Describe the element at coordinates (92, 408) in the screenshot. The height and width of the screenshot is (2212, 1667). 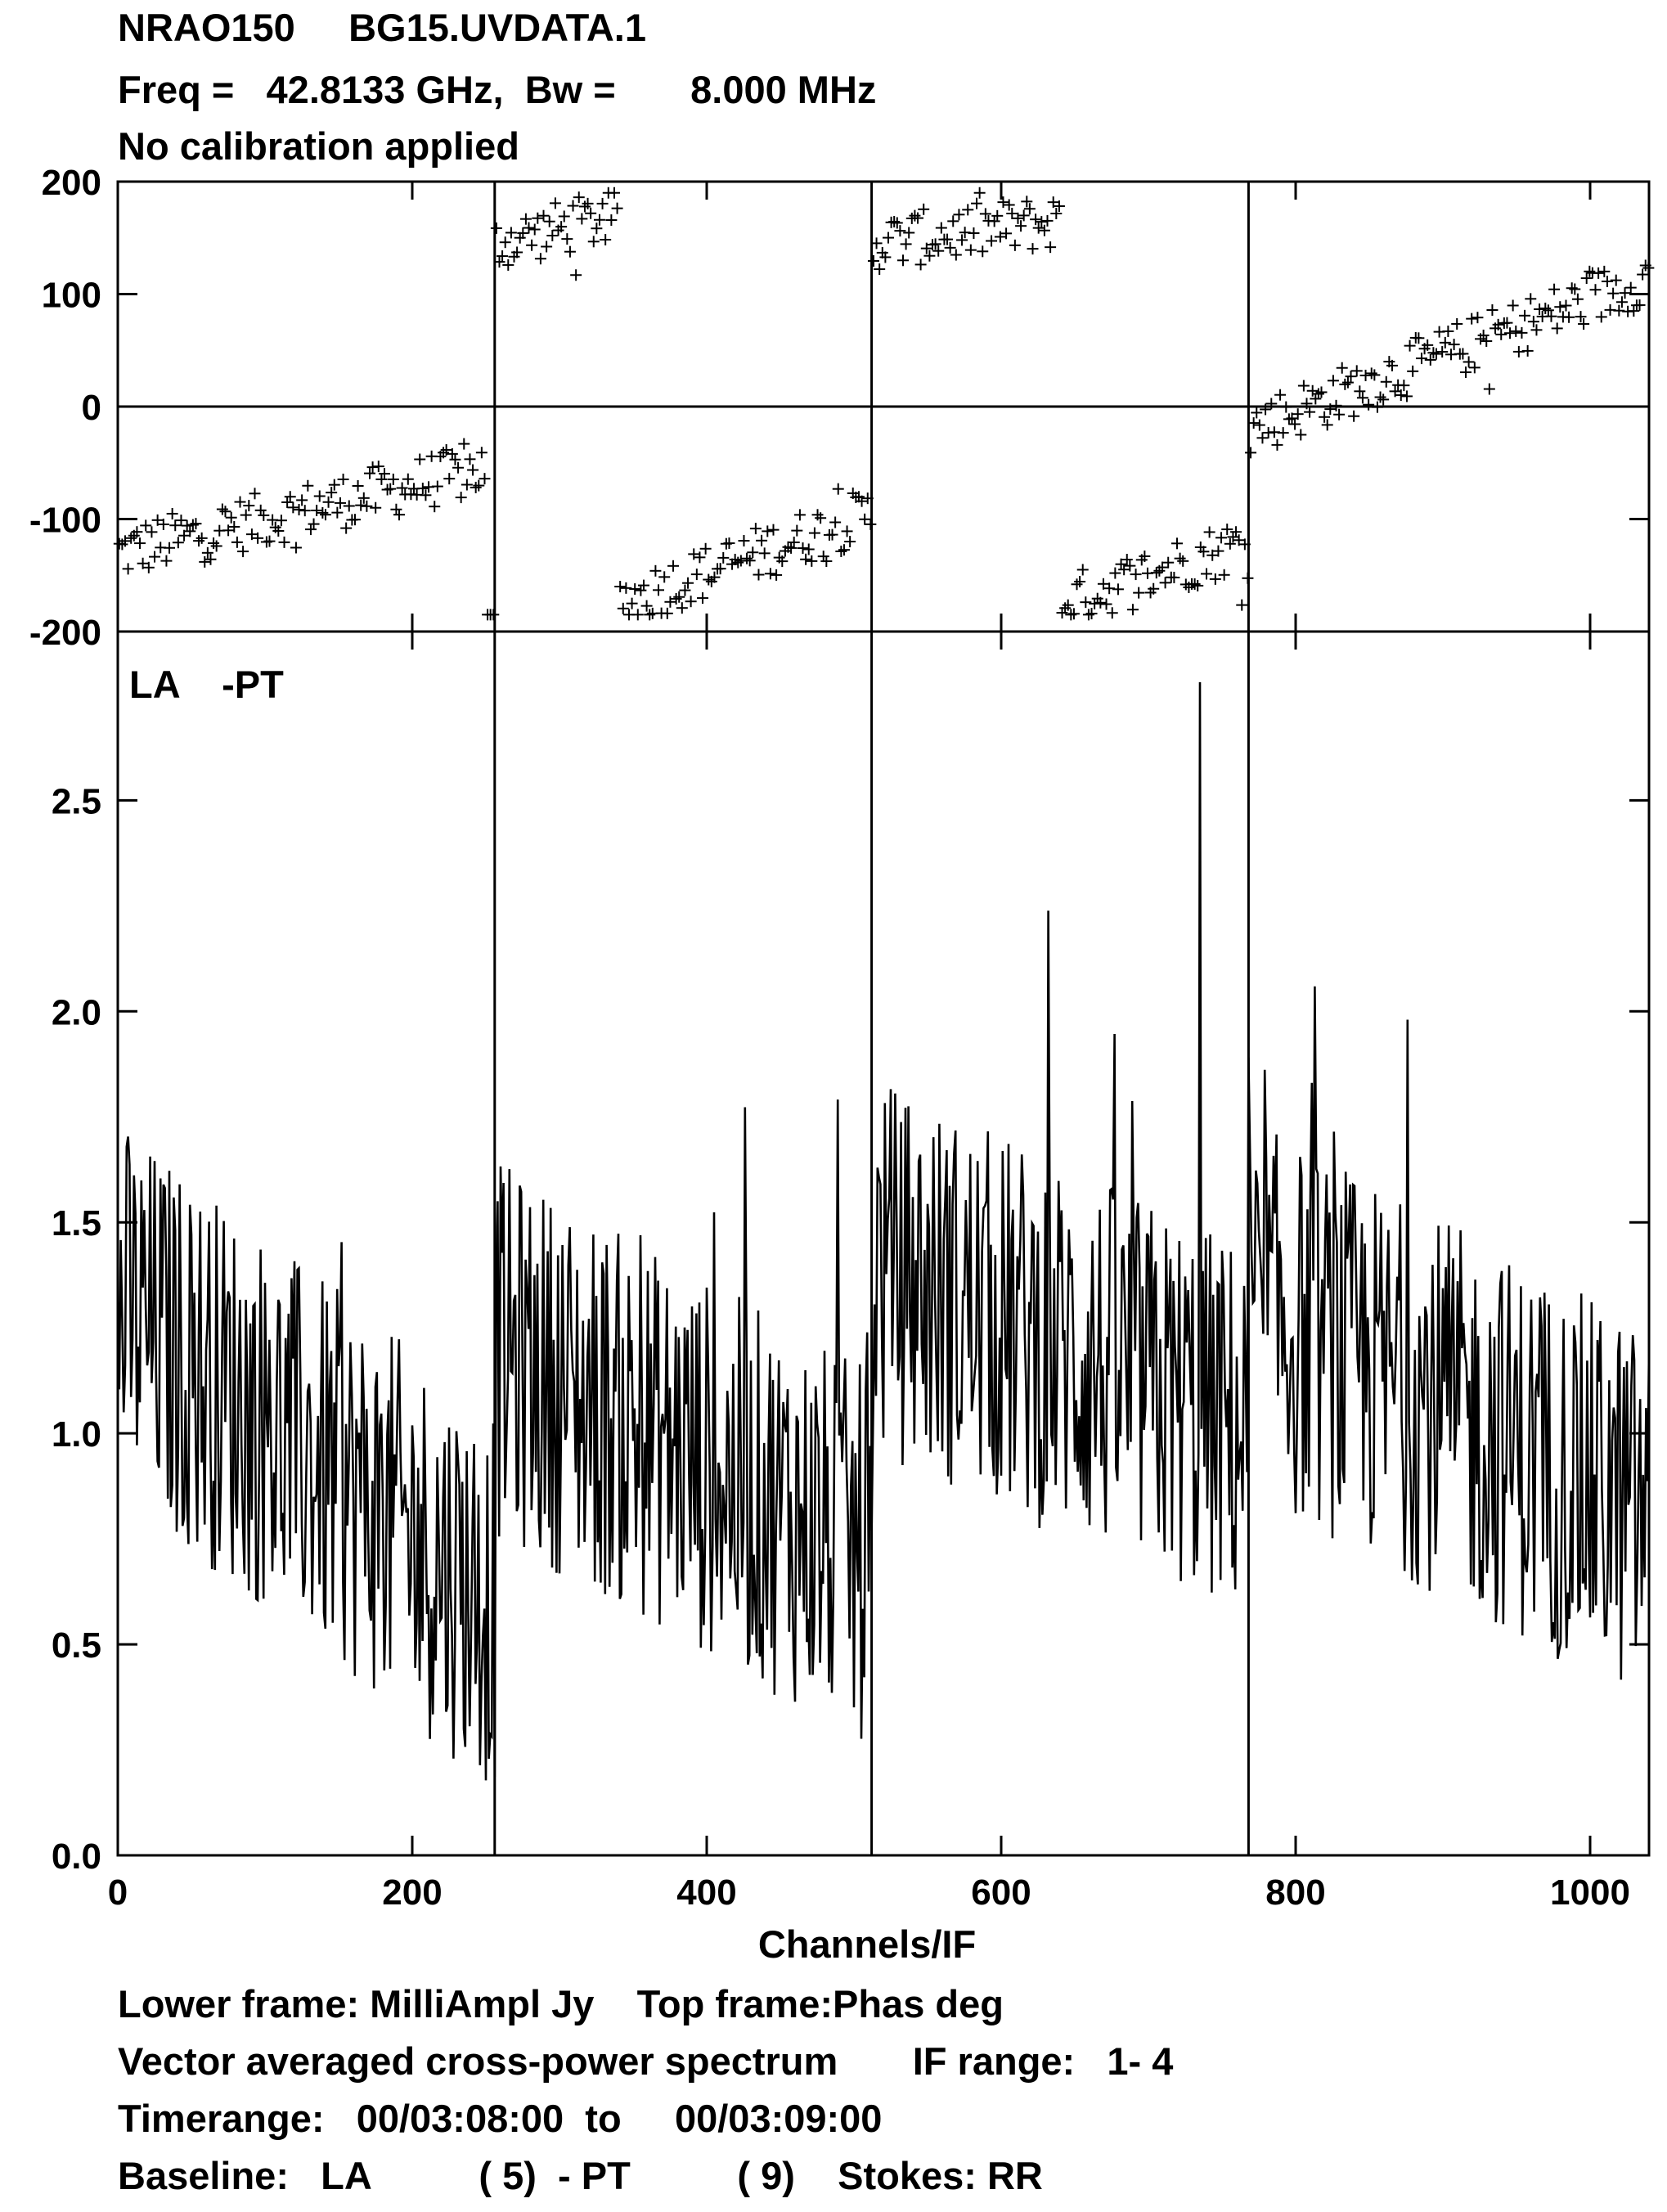
I see `phase-tick-label: 0` at that location.